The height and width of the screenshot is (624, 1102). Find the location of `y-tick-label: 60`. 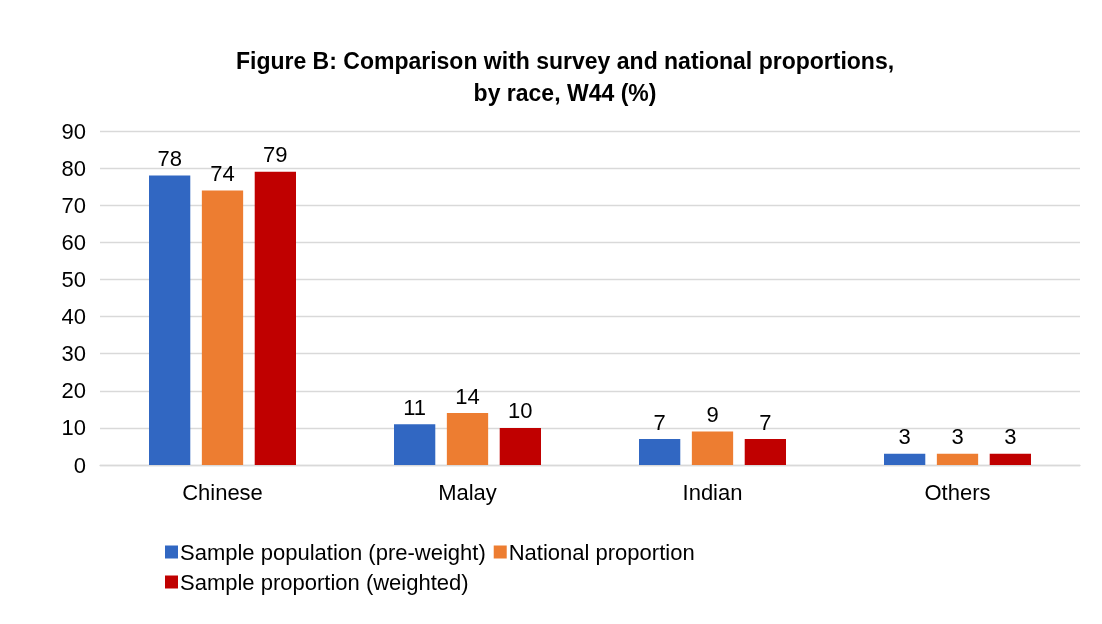

y-tick-label: 60 is located at coordinates (73, 242).